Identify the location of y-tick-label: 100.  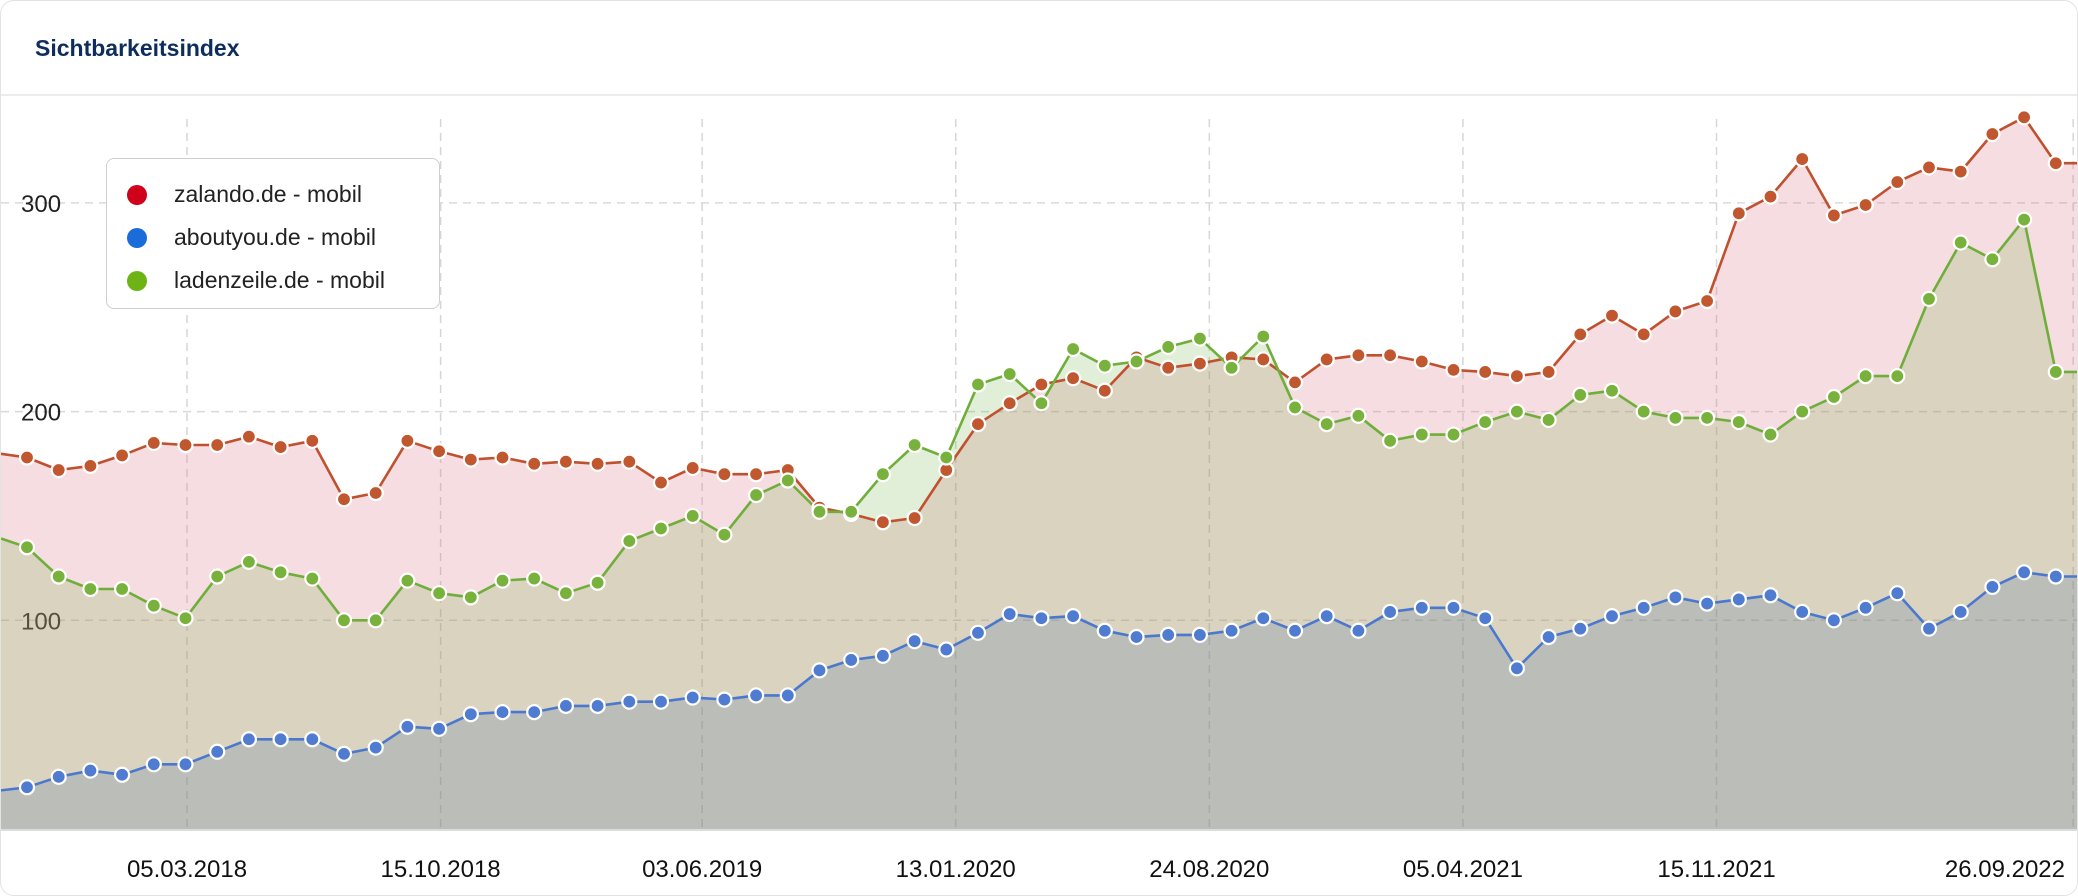
(41, 621).